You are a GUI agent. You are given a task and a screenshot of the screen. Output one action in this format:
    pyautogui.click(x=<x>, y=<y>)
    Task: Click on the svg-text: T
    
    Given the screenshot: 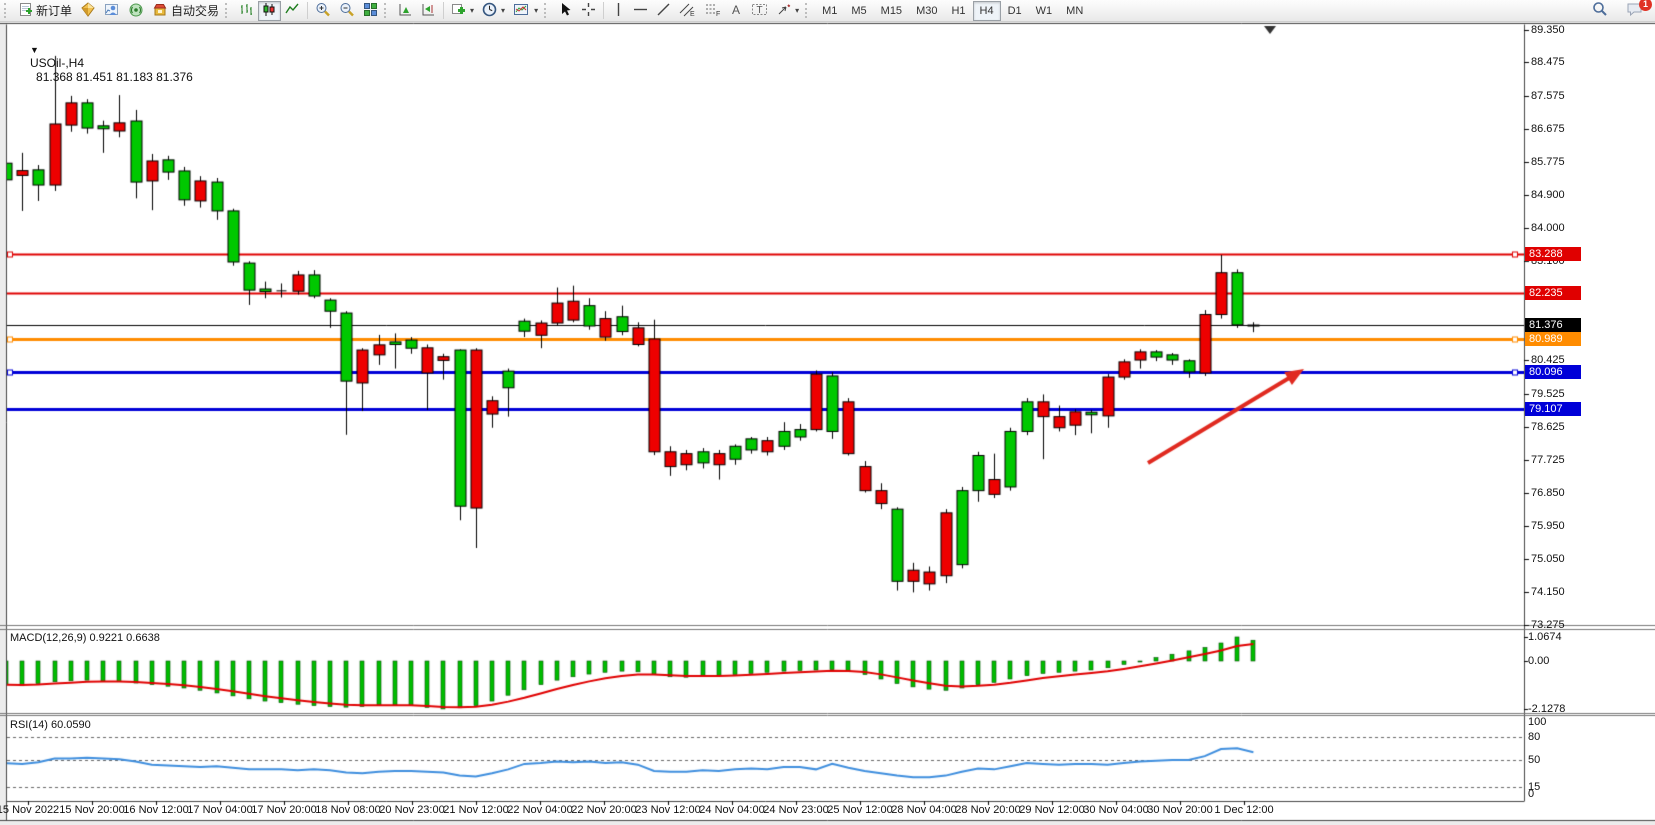 What is the action you would take?
    pyautogui.click(x=760, y=10)
    